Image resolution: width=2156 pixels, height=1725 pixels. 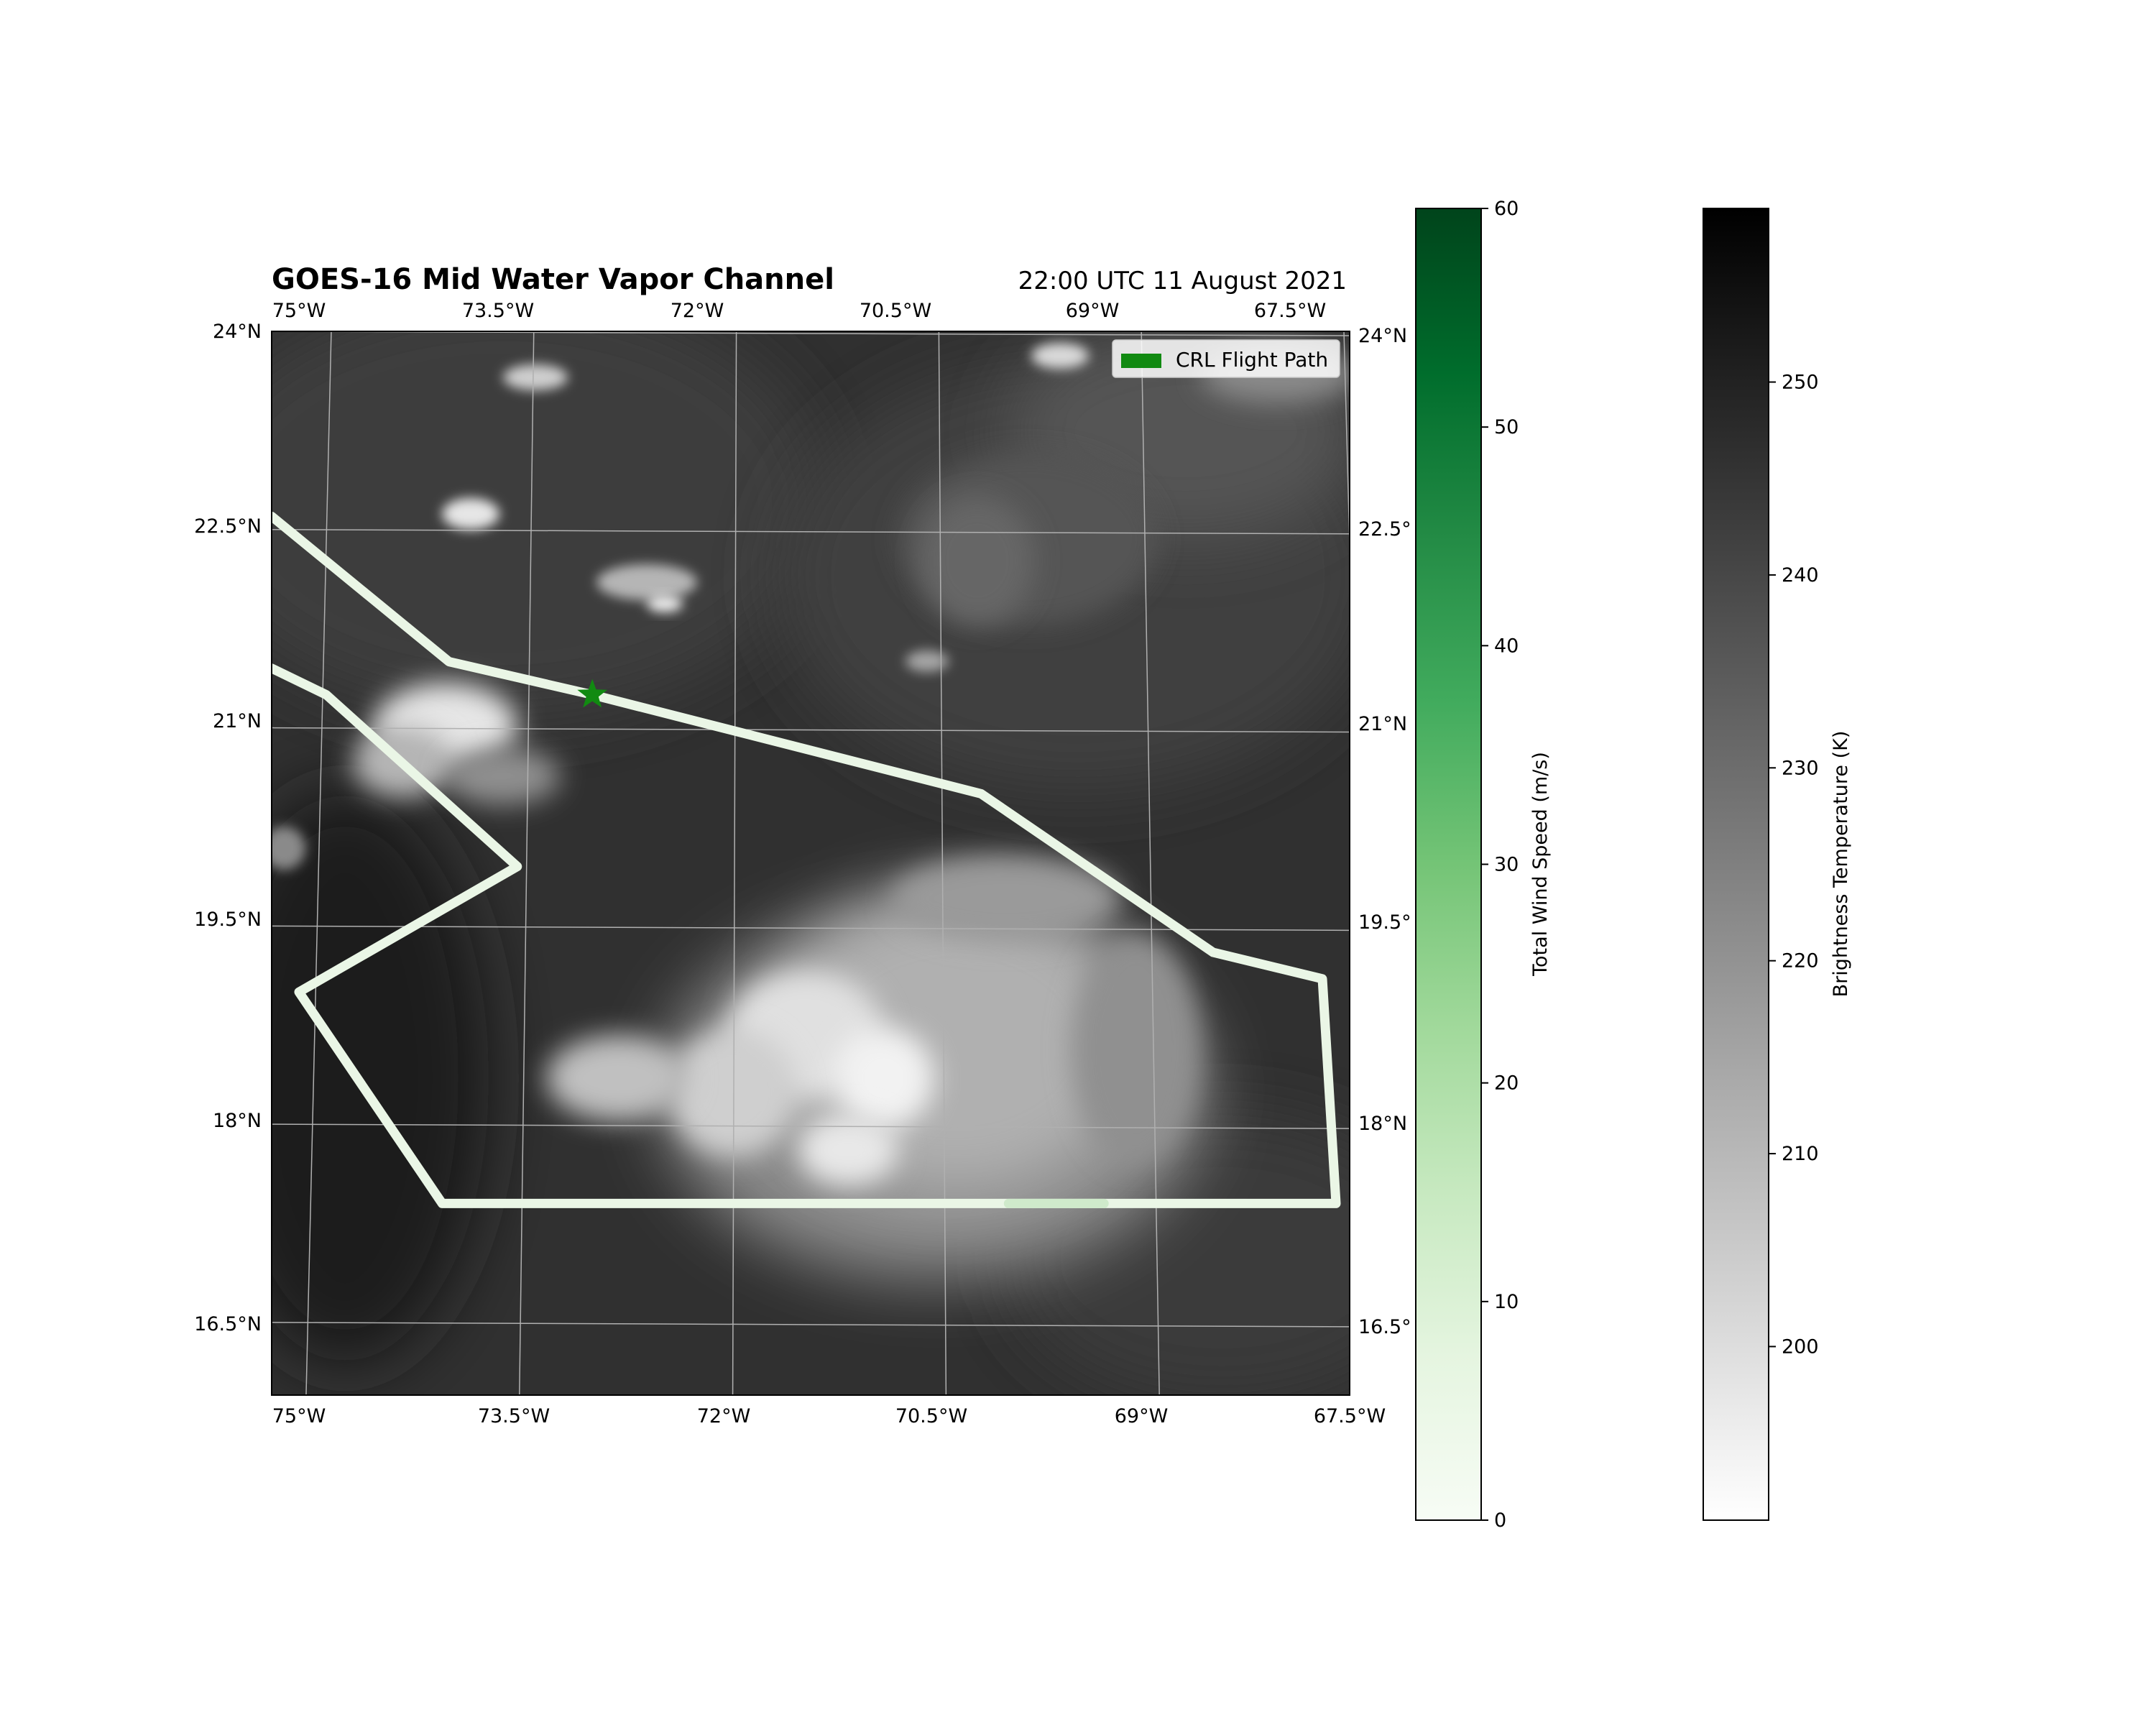 I want to click on star-marker, so click(x=592, y=693).